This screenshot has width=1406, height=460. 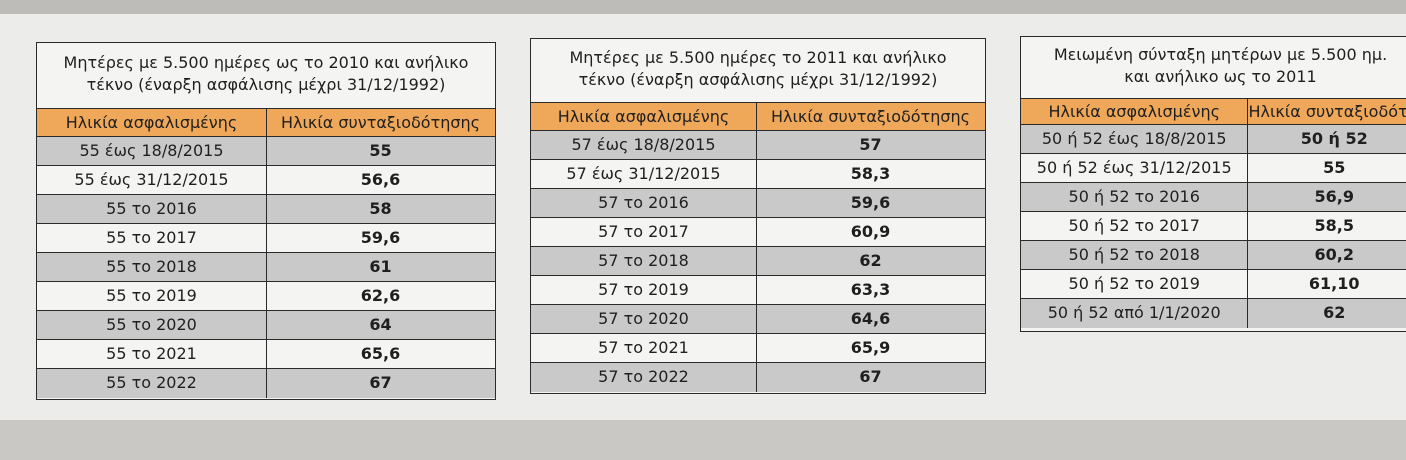 What do you see at coordinates (152, 296) in the screenshot?
I see `insured-age-cell: 55 το 2019` at bounding box center [152, 296].